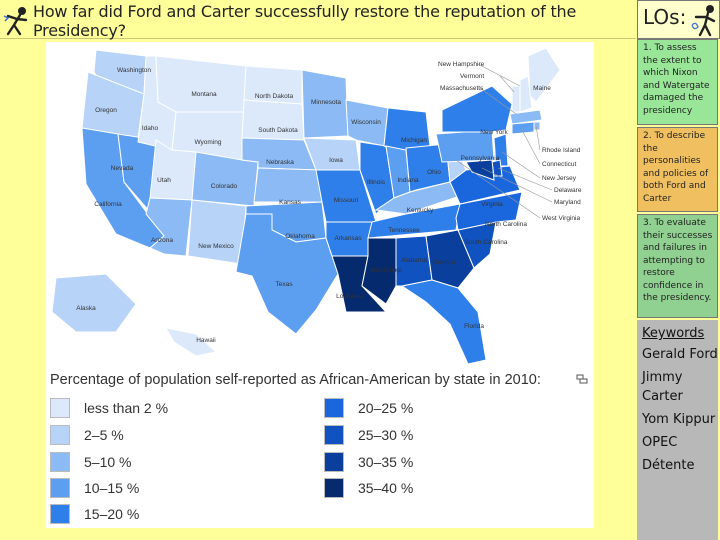 This screenshot has height=540, width=720. What do you see at coordinates (201, 84) in the screenshot?
I see `state-montana` at bounding box center [201, 84].